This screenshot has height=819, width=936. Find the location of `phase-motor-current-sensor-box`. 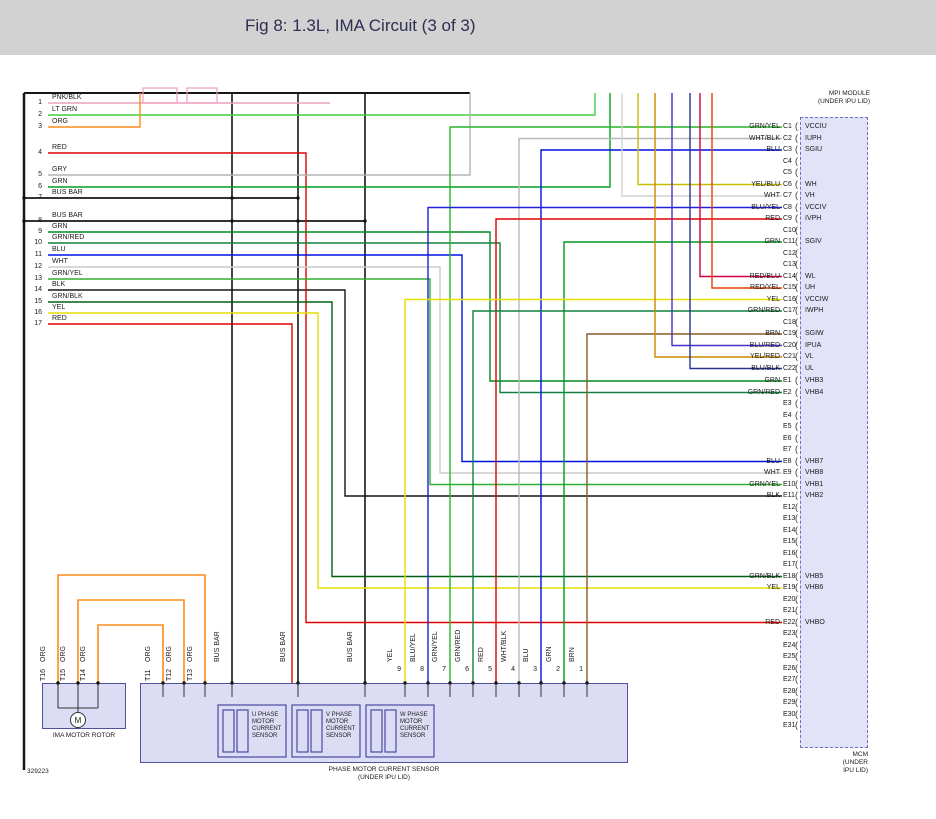

phase-motor-current-sensor-box is located at coordinates (384, 723).